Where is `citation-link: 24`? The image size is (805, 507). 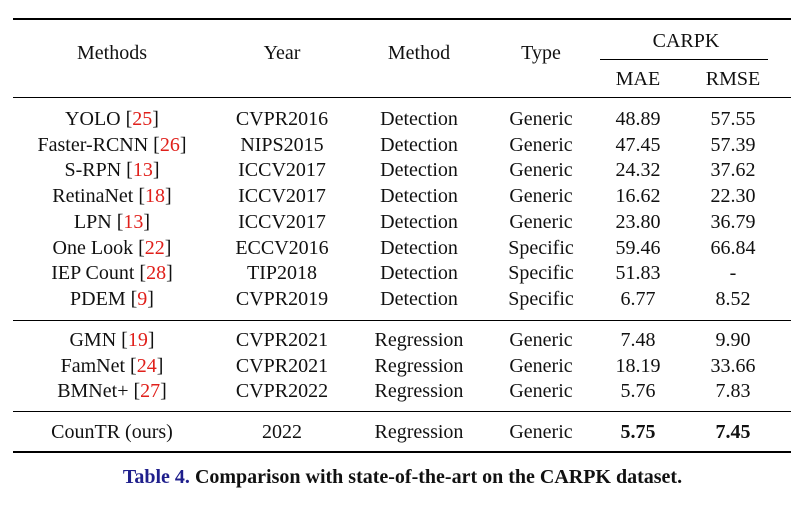 citation-link: 24 is located at coordinates (146, 365).